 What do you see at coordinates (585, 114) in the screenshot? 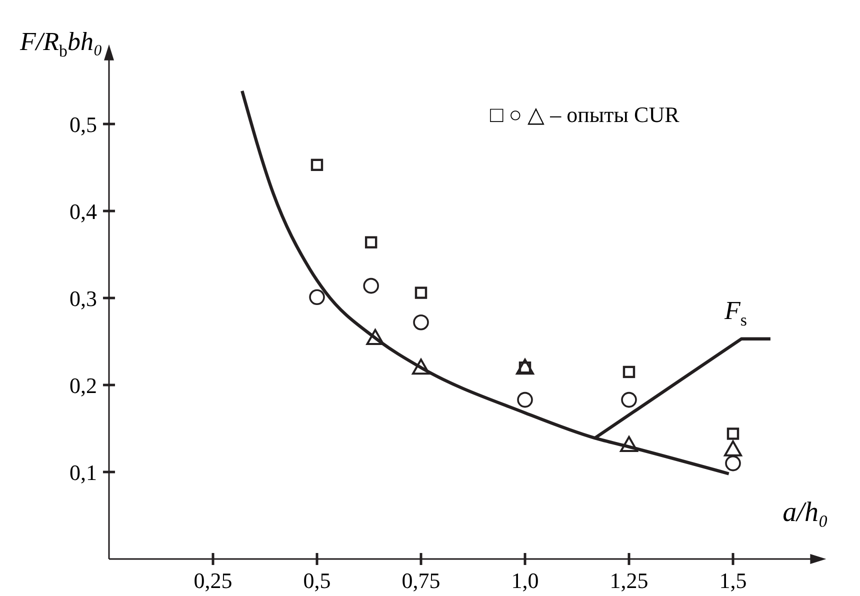
I see `annotation: □ ○ △ – опыты CUR` at bounding box center [585, 114].